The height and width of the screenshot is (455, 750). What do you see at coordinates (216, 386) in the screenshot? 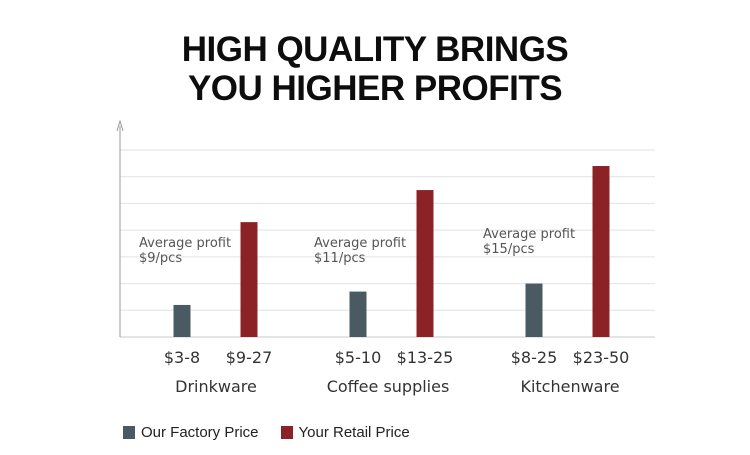
I see `category-label-1: Drinkware` at bounding box center [216, 386].